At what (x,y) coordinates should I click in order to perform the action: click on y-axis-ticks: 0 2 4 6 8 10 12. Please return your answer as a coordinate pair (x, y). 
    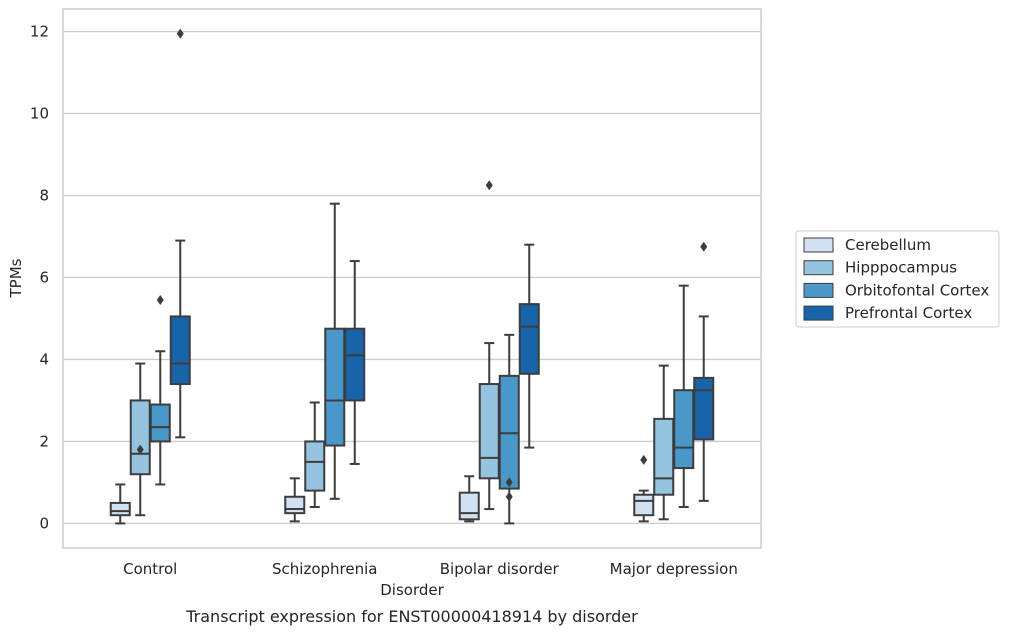
    Looking at the image, I should click on (39, 278).